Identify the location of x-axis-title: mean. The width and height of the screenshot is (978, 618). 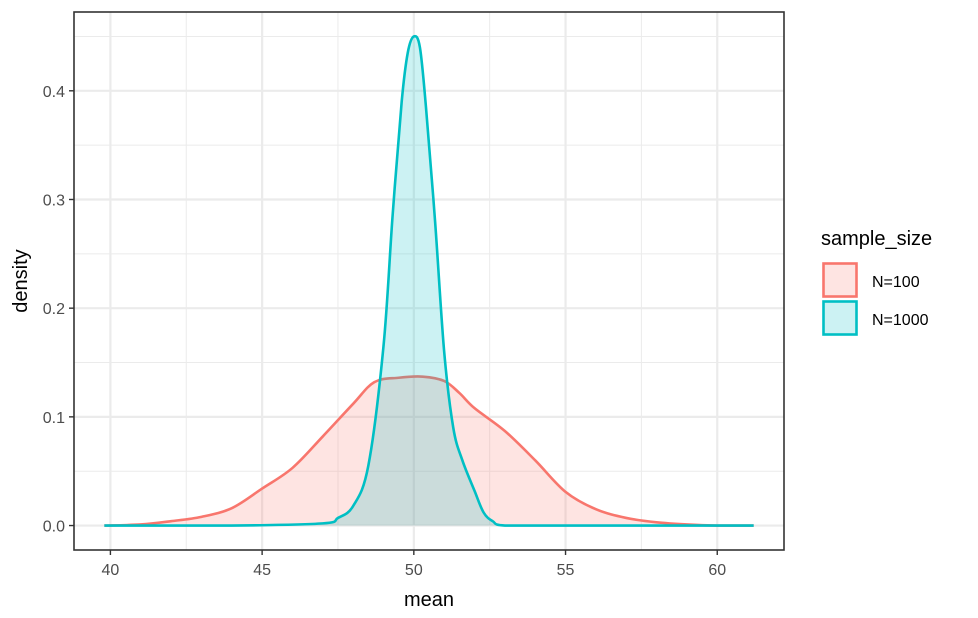
(429, 600).